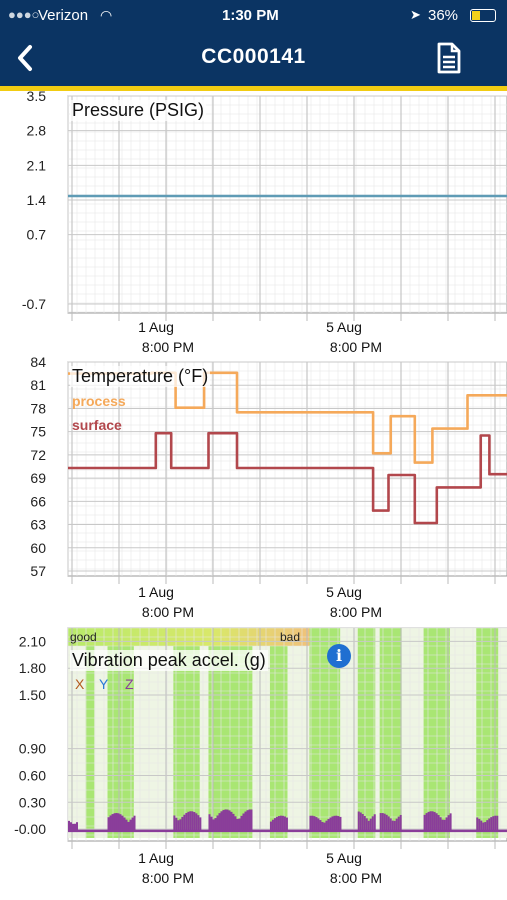 The height and width of the screenshot is (900, 507). Describe the element at coordinates (106, 15) in the screenshot. I see `wifi-icon: ◠` at that location.